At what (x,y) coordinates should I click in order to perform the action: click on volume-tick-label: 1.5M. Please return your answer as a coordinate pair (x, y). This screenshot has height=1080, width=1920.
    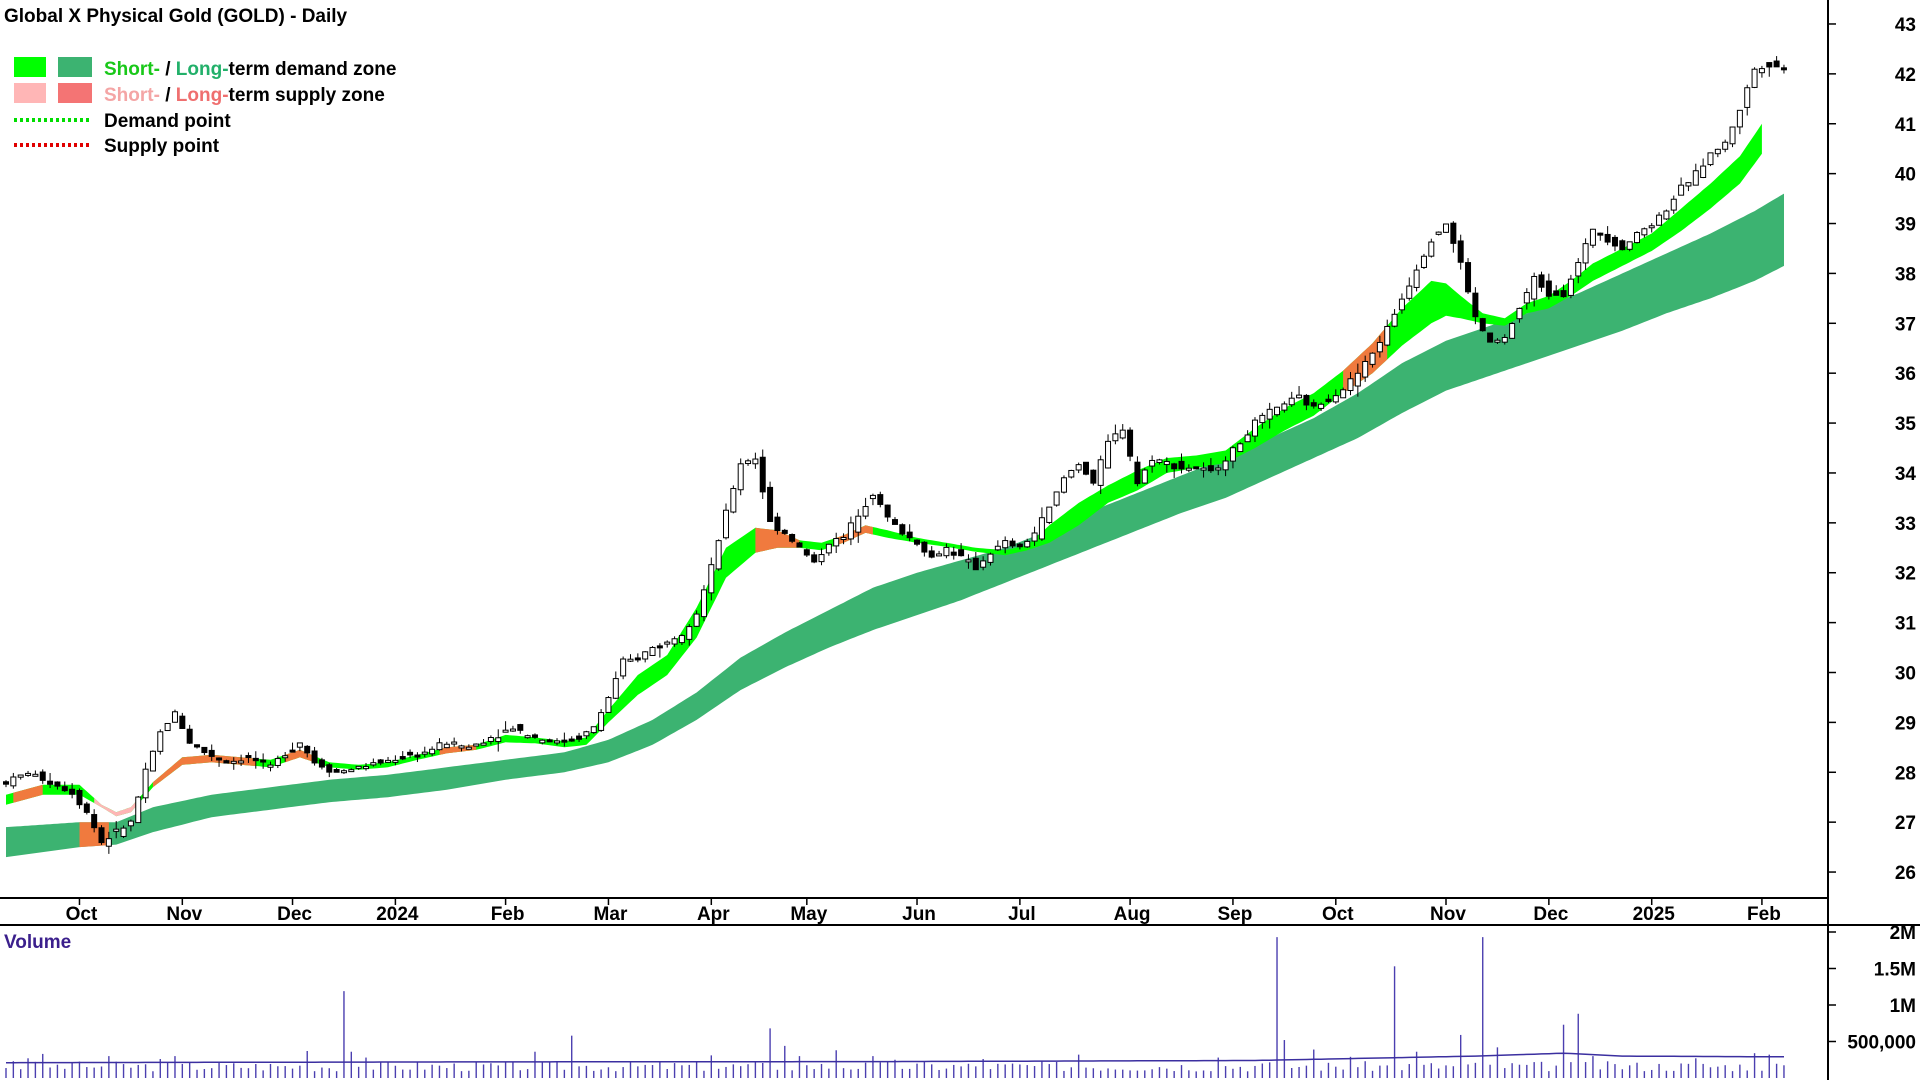
    Looking at the image, I should click on (1895, 970).